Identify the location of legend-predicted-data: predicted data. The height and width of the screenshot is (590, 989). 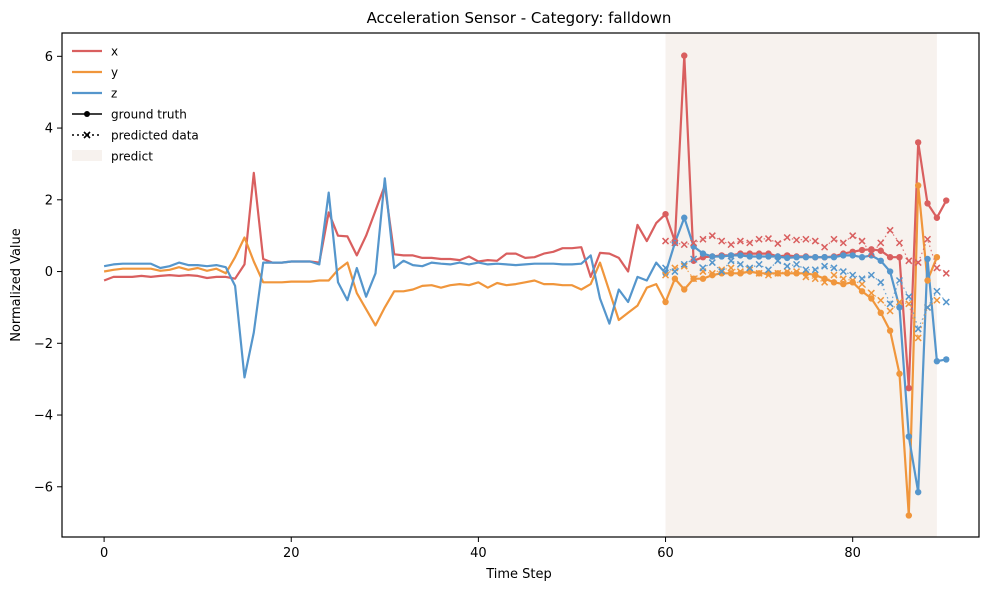
(135, 136).